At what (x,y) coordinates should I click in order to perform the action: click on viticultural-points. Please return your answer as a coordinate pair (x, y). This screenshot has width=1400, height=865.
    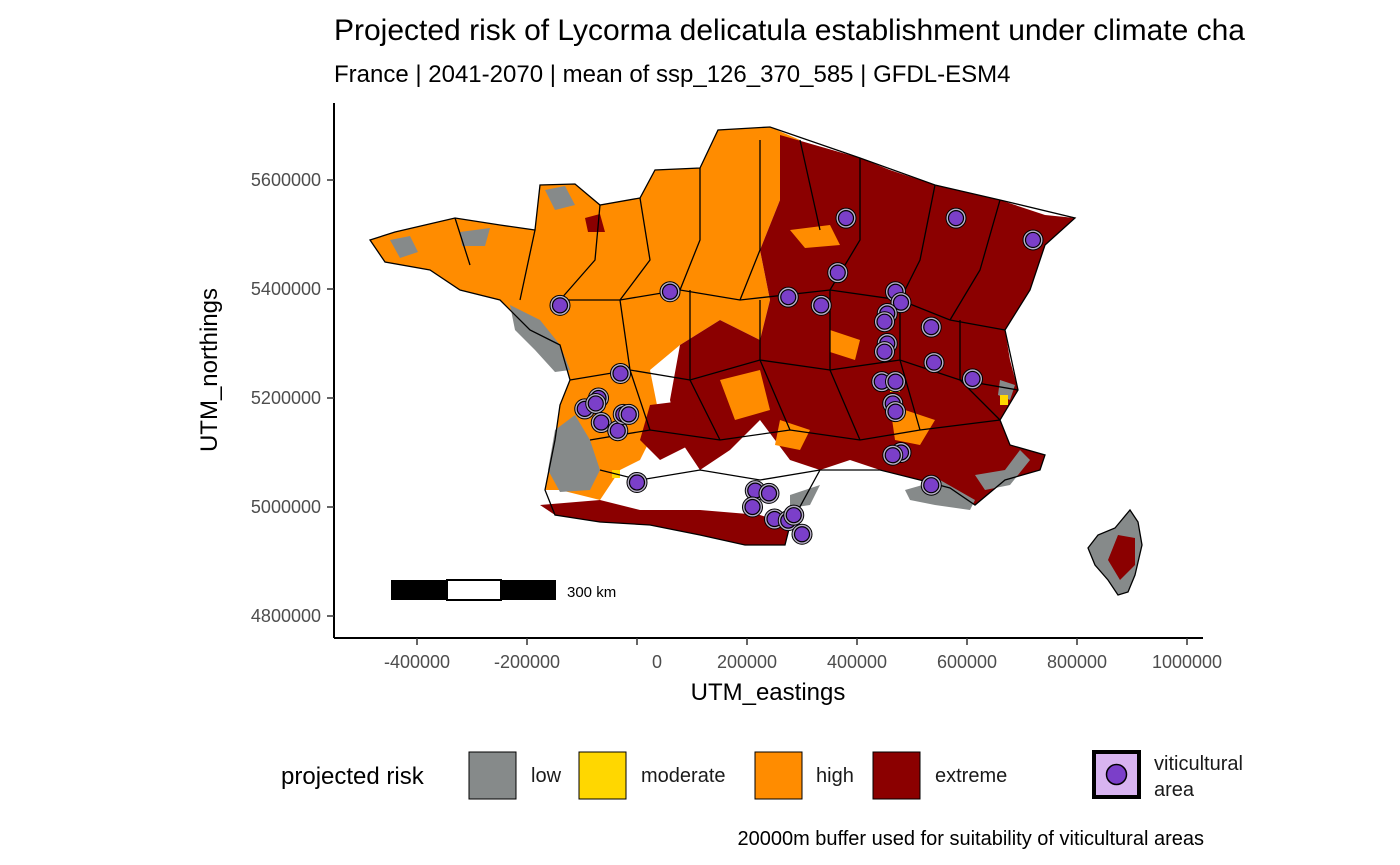
    Looking at the image, I should click on (796, 376).